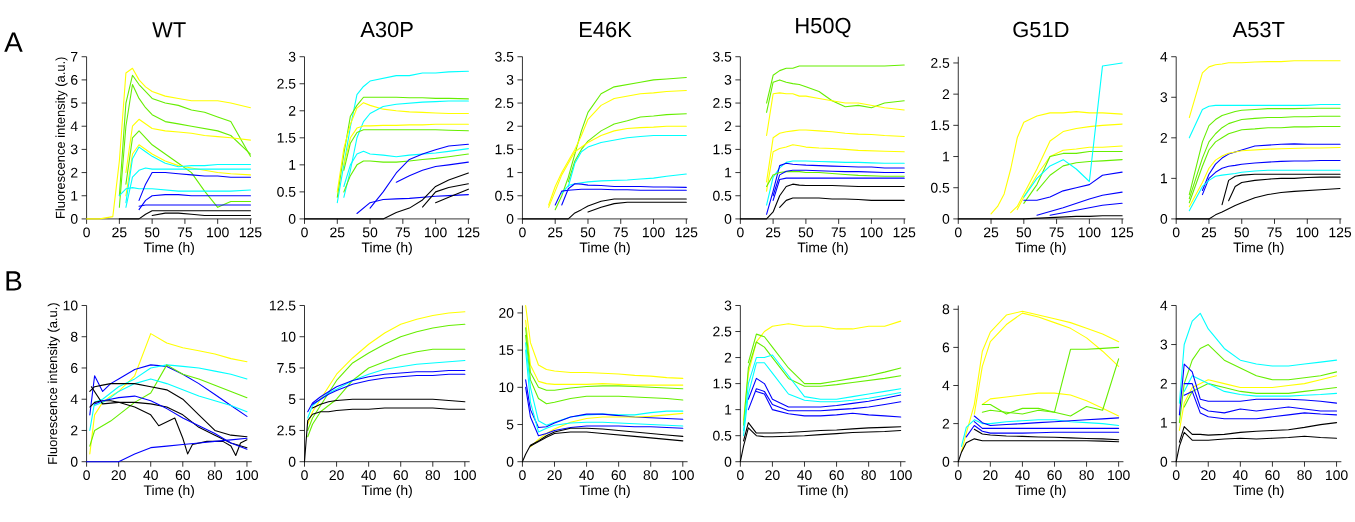 Image resolution: width=1355 pixels, height=522 pixels. Describe the element at coordinates (74, 336) in the screenshot. I see `y-tick-label: 8` at that location.